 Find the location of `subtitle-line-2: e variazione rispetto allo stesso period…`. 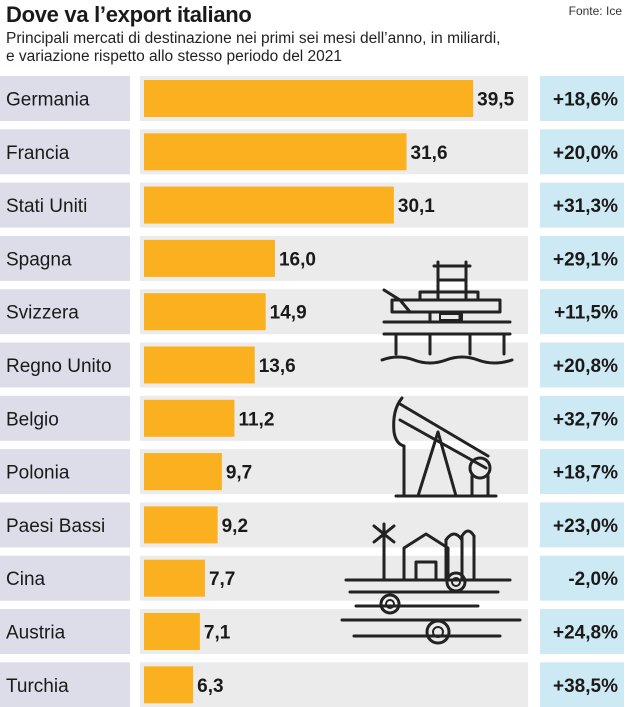

subtitle-line-2: e variazione rispetto allo stesso period… is located at coordinates (174, 56).